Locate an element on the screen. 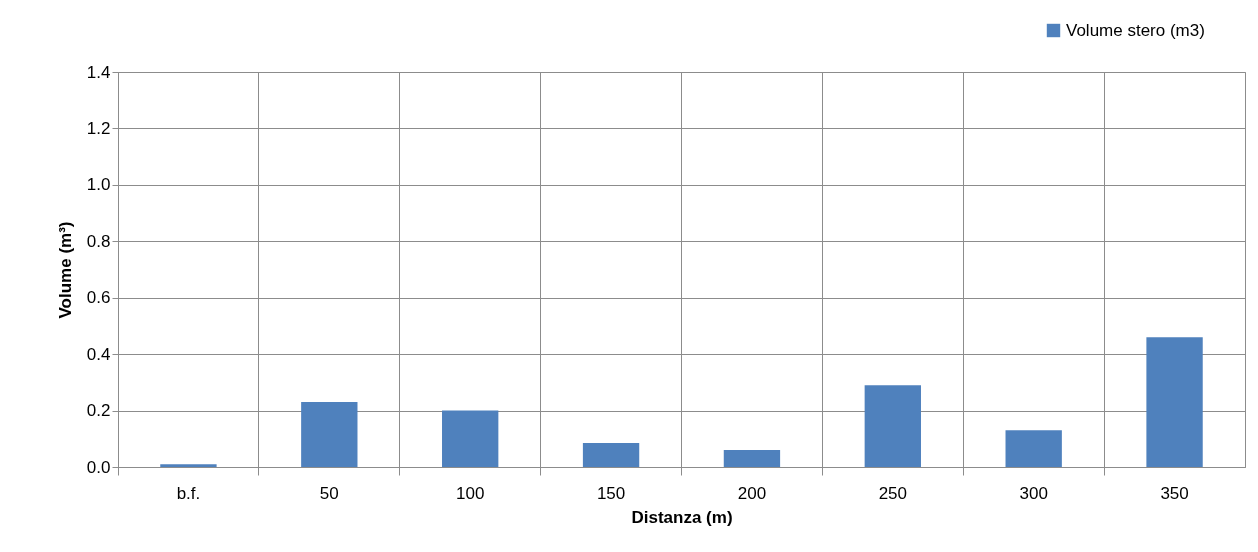  x-tick-label: 250 is located at coordinates (892, 493).